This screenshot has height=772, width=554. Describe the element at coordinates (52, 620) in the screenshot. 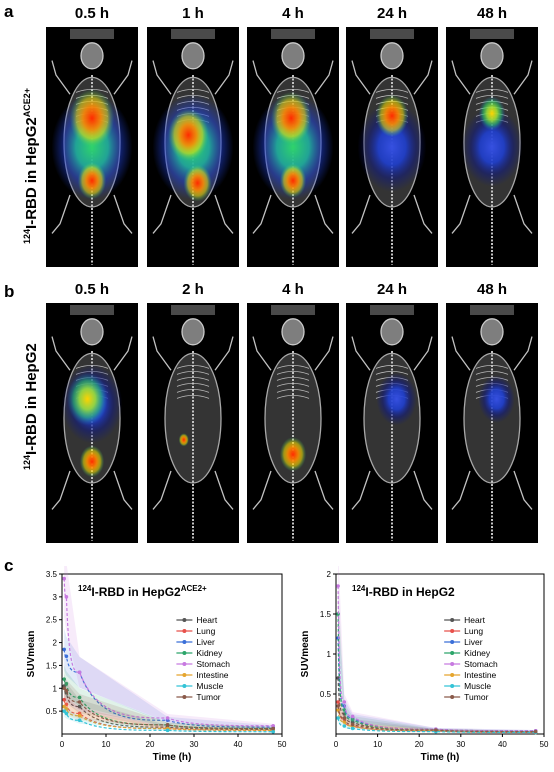

I see `y-tick-label: 2.5` at that location.